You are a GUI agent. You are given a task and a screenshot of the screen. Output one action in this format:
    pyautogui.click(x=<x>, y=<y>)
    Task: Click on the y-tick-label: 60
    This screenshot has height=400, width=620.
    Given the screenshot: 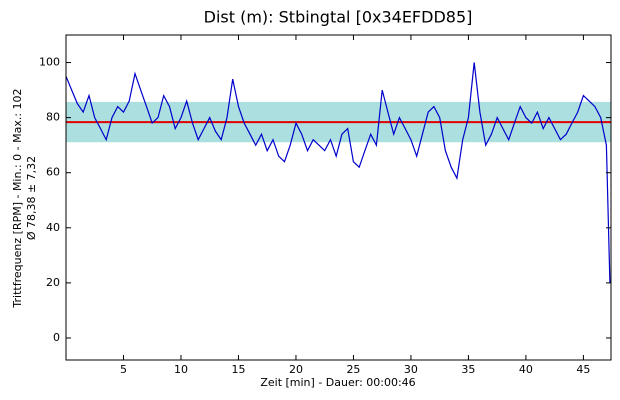 What is the action you would take?
    pyautogui.click(x=53, y=172)
    